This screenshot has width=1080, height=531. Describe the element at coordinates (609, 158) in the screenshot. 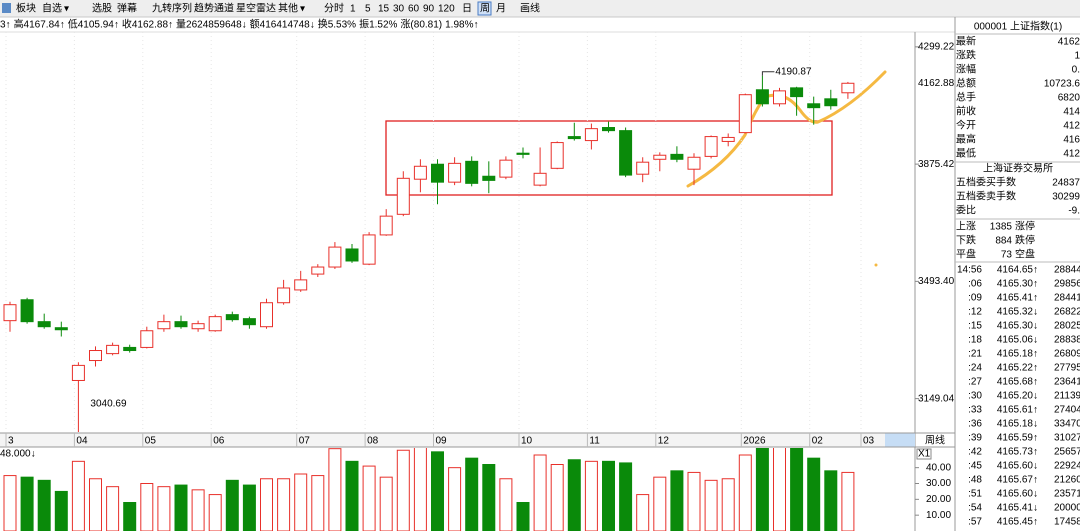

I see `annotation-box` at that location.